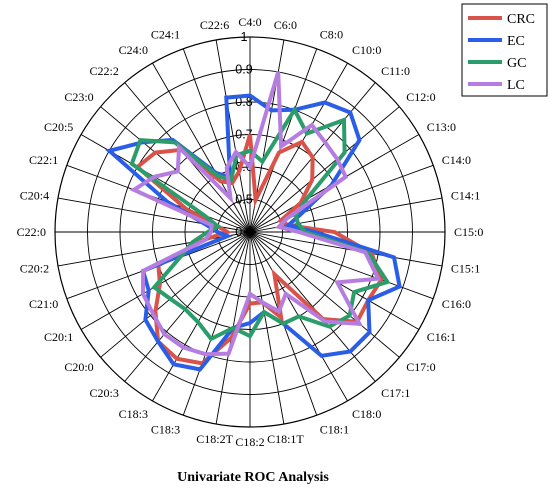  I want to click on category-label: C14:0, so click(456, 160).